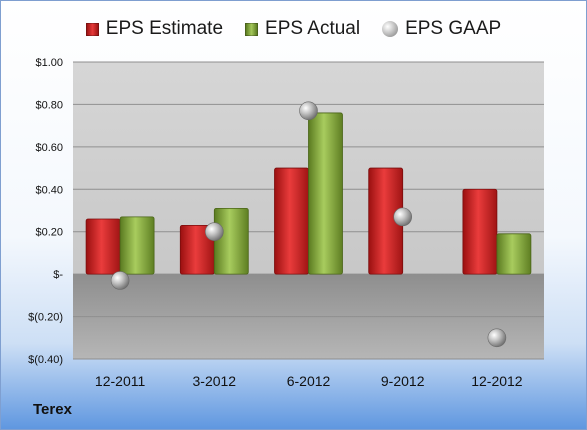 This screenshot has height=430, width=587. Describe the element at coordinates (120, 381) in the screenshot. I see `x-category-label: 12-2011` at that location.